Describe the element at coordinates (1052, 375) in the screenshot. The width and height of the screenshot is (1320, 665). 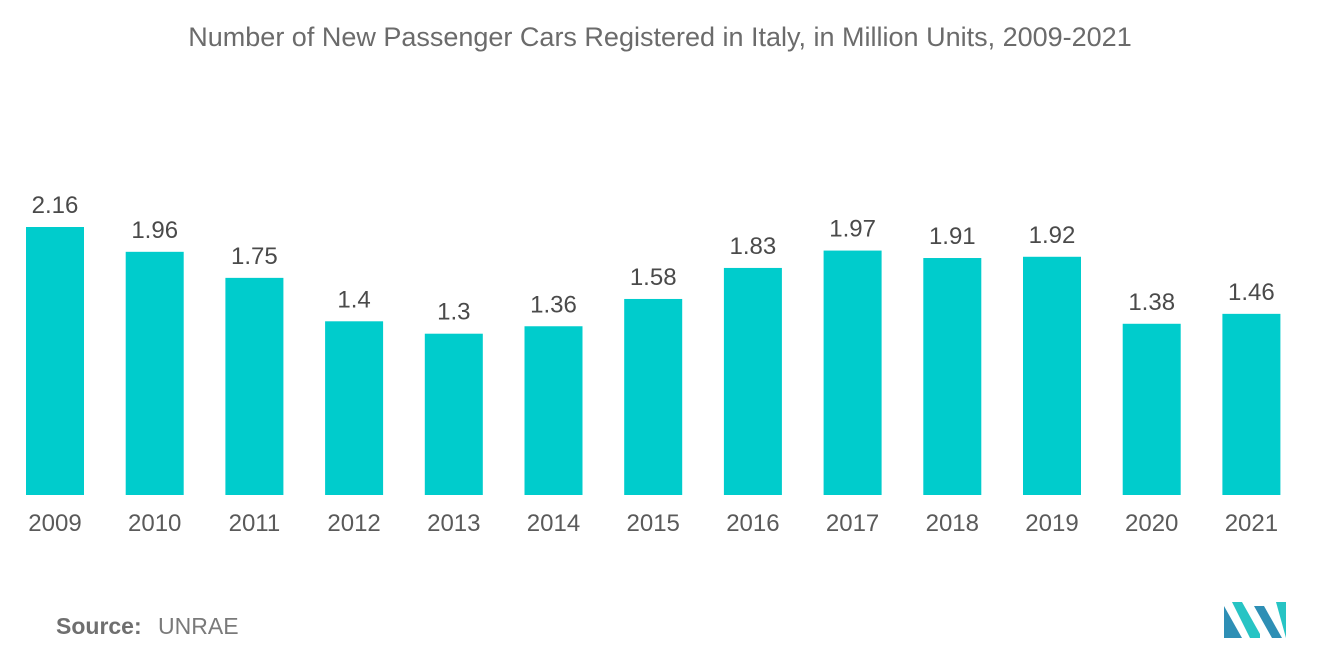
I see `bar-2019` at that location.